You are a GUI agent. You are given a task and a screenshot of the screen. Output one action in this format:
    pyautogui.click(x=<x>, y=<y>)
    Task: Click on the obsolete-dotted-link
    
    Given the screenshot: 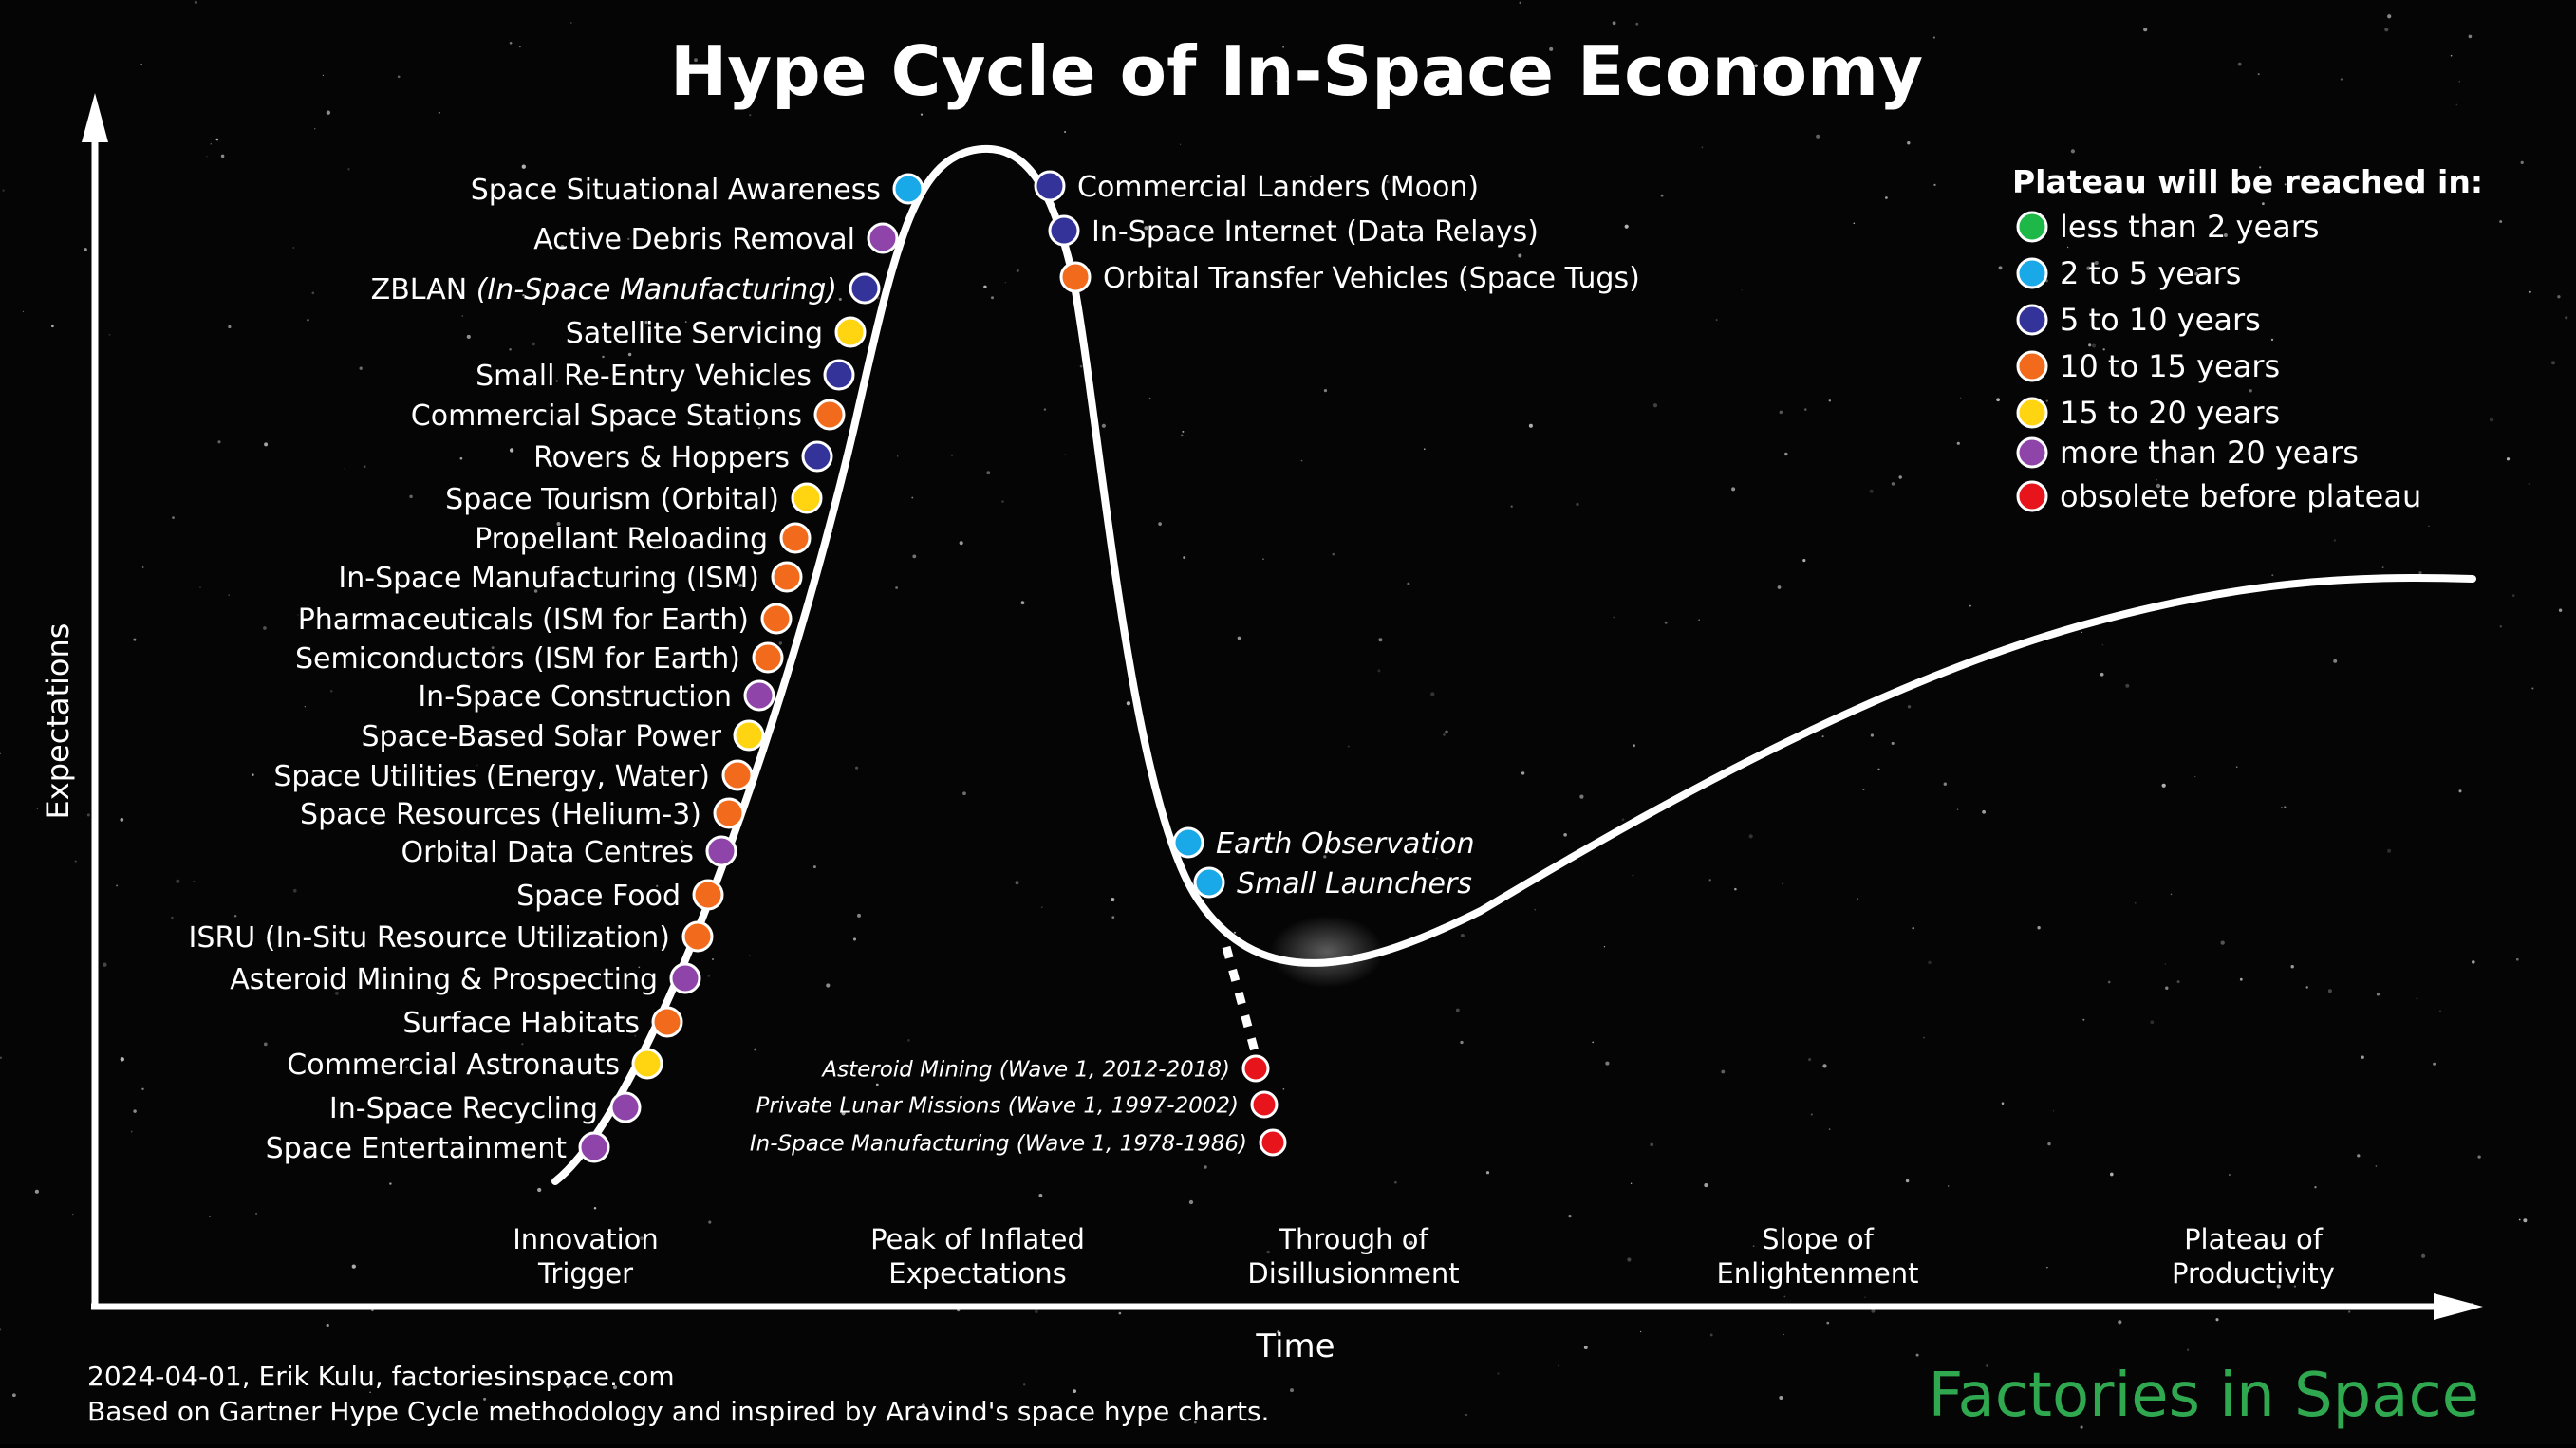 What is the action you would take?
    pyautogui.click(x=1241, y=999)
    